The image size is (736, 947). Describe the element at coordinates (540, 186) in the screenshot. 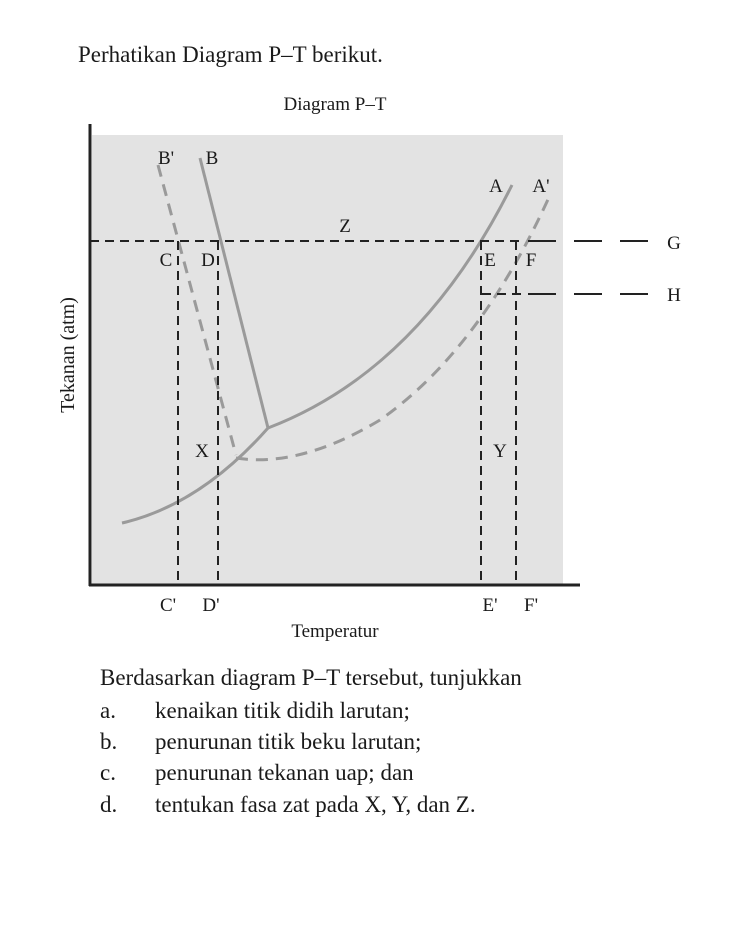

I see `point-label: A'` at that location.